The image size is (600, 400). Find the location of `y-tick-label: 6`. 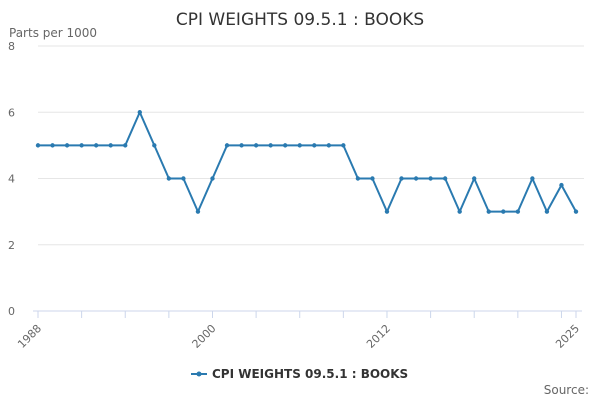

y-tick-label: 6 is located at coordinates (11, 112).